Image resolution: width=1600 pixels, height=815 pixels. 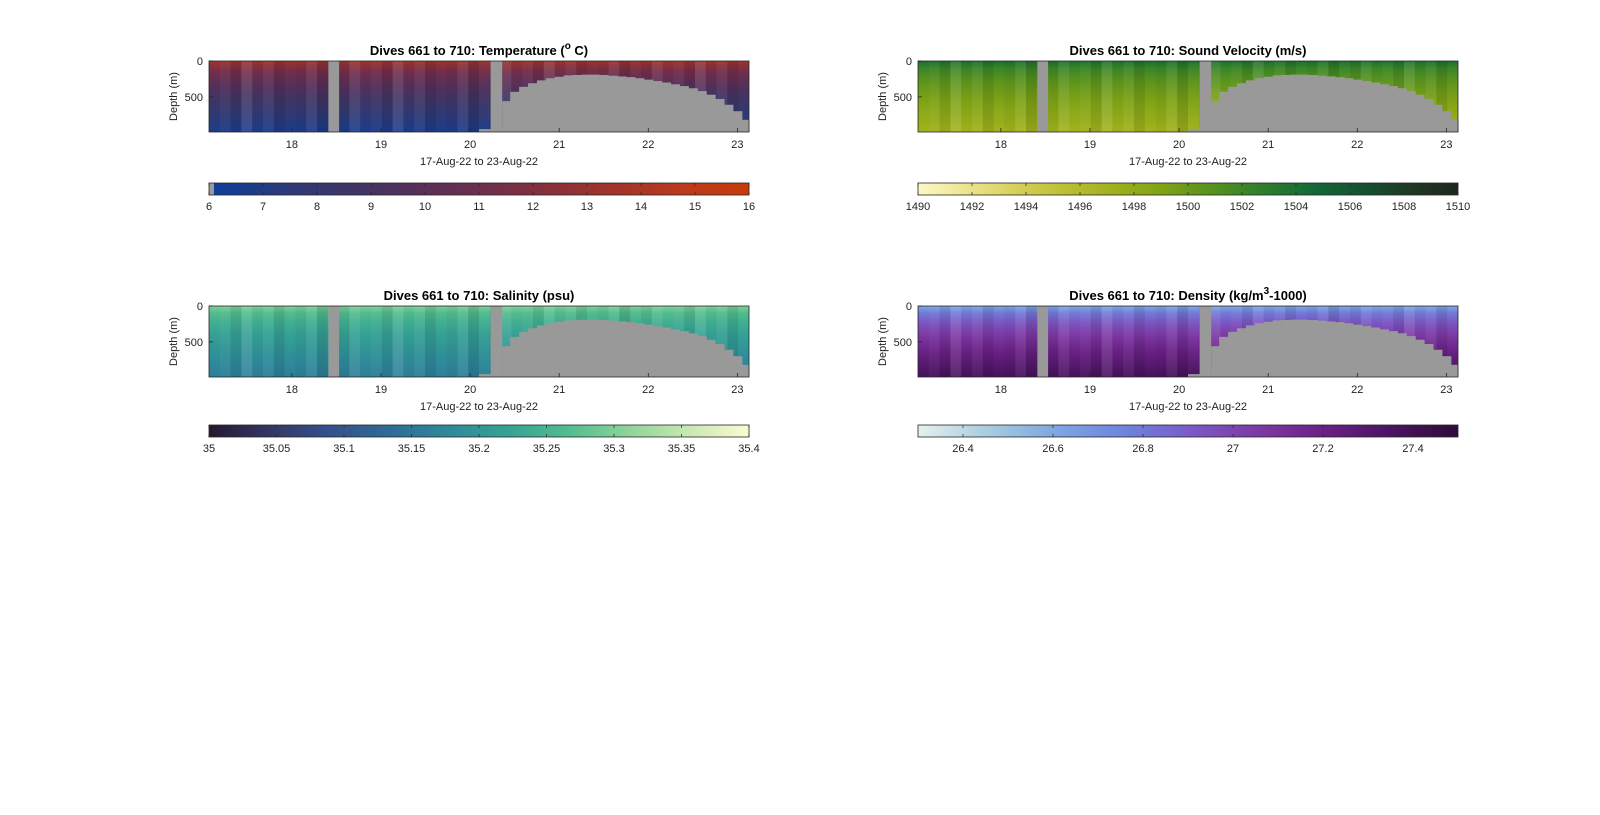 What do you see at coordinates (559, 145) in the screenshot?
I see `x-tick-label: 21` at bounding box center [559, 145].